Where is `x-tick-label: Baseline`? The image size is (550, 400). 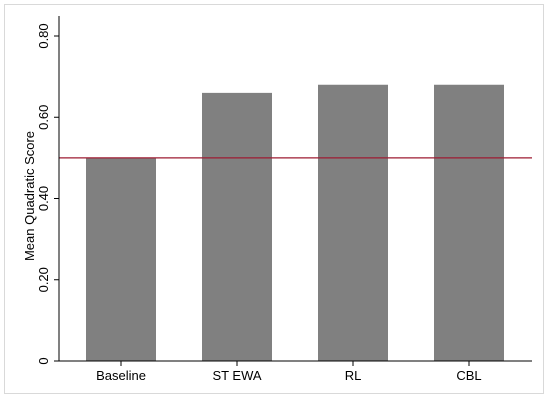
x-tick-label: Baseline is located at coordinates (121, 375).